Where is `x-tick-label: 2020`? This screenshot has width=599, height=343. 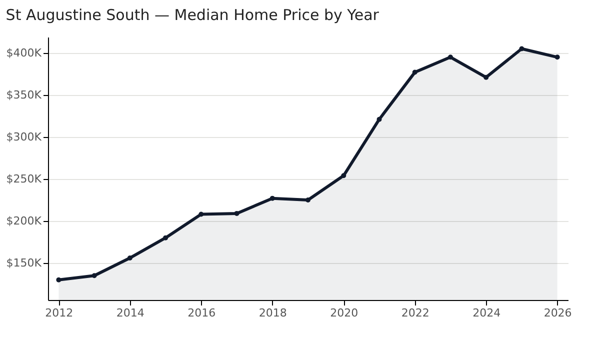
x-tick-label: 2020 is located at coordinates (344, 313).